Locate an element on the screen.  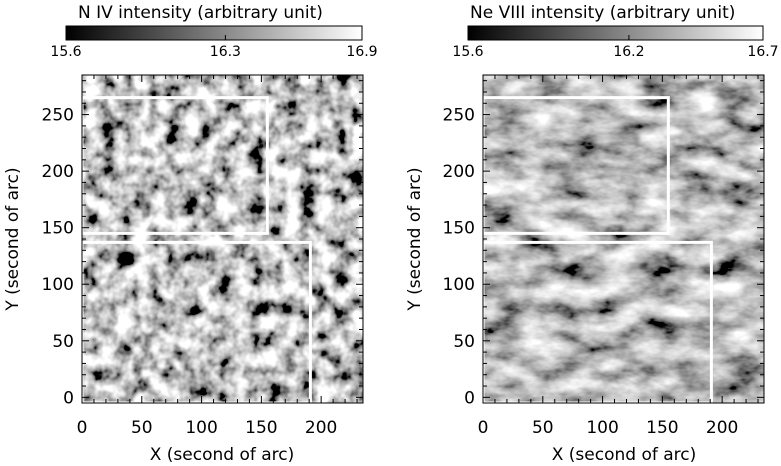
chart-title: Ne VIII intensity (arbitrary unit) is located at coordinates (602, 13).